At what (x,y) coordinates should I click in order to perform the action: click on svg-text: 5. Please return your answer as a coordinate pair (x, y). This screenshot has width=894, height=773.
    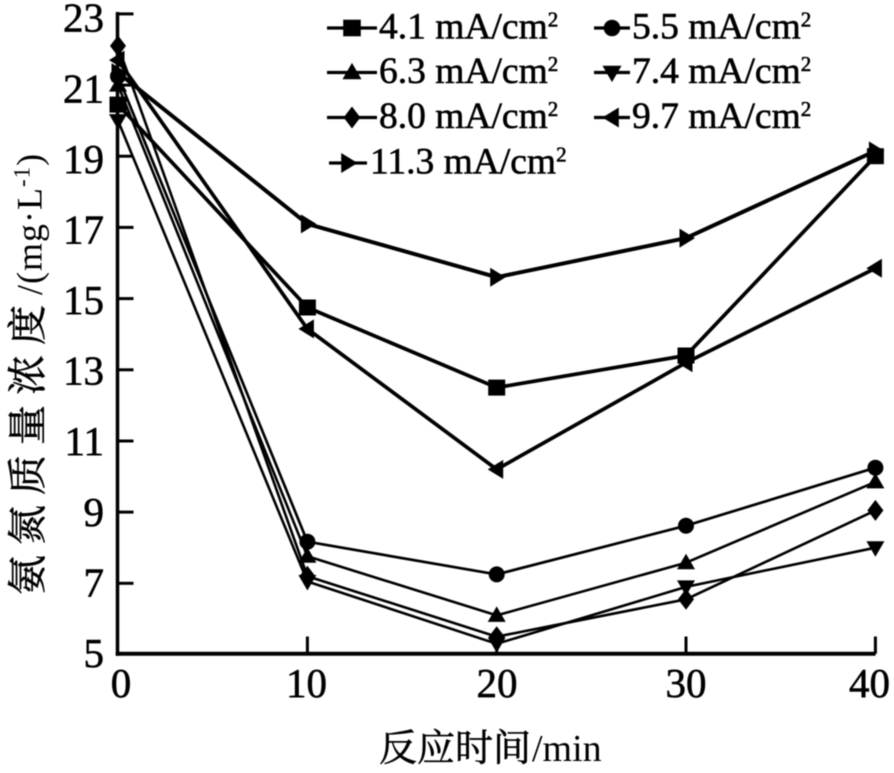
    Looking at the image, I should click on (94, 653).